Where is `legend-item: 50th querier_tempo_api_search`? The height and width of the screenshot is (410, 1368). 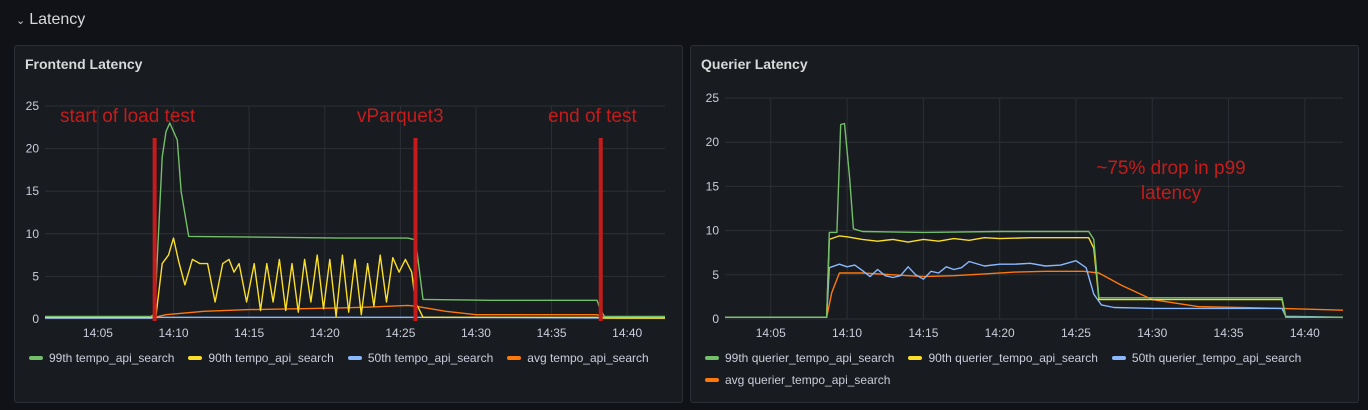 legend-item: 50th querier_tempo_api_search is located at coordinates (1206, 358).